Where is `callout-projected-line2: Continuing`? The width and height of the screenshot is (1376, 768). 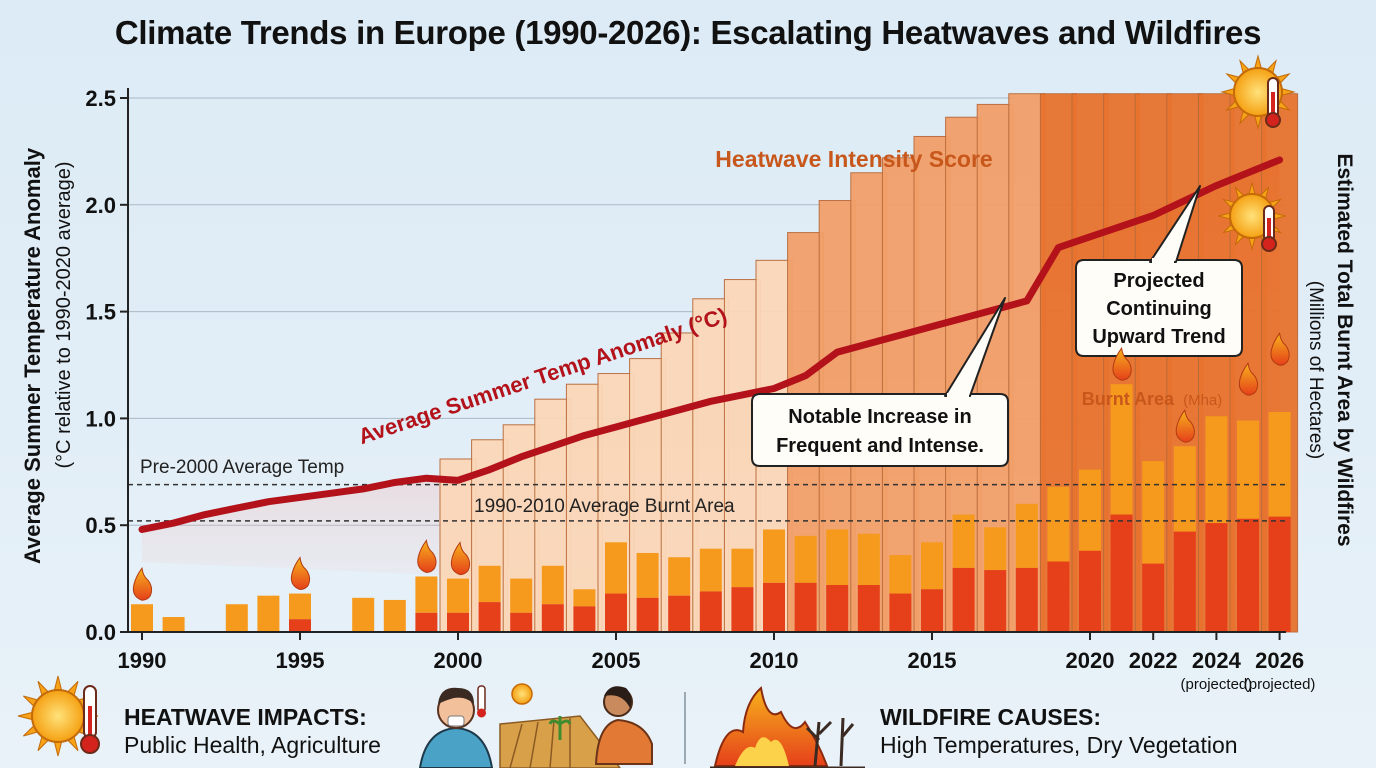 callout-projected-line2: Continuing is located at coordinates (1159, 309).